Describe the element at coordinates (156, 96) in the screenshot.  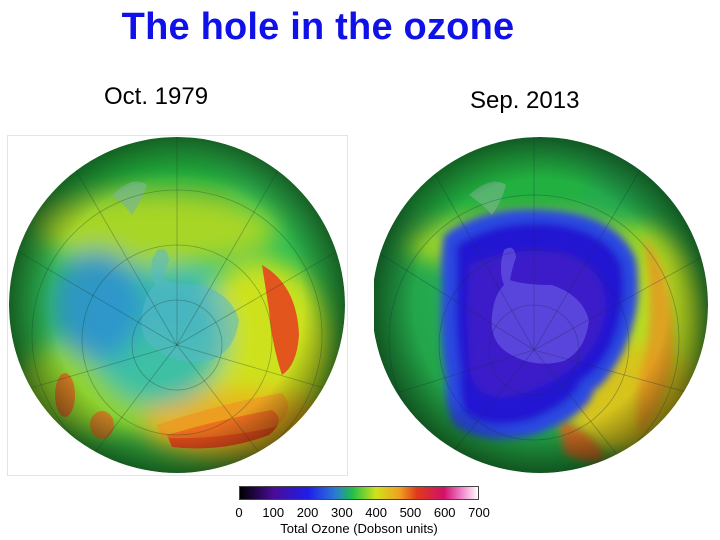
I see `panel-caption-1979: Oct. 1979` at that location.